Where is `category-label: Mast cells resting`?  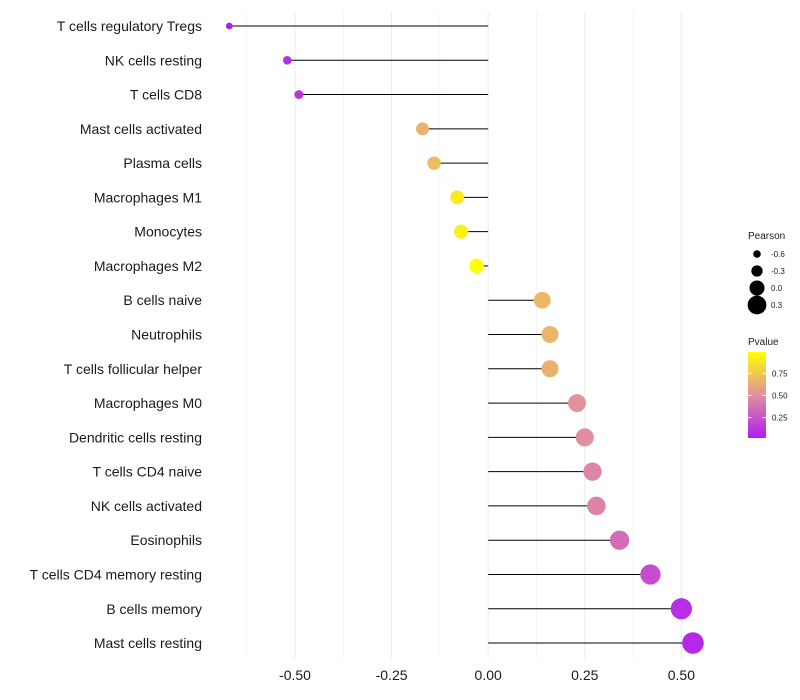 category-label: Mast cells resting is located at coordinates (148, 643).